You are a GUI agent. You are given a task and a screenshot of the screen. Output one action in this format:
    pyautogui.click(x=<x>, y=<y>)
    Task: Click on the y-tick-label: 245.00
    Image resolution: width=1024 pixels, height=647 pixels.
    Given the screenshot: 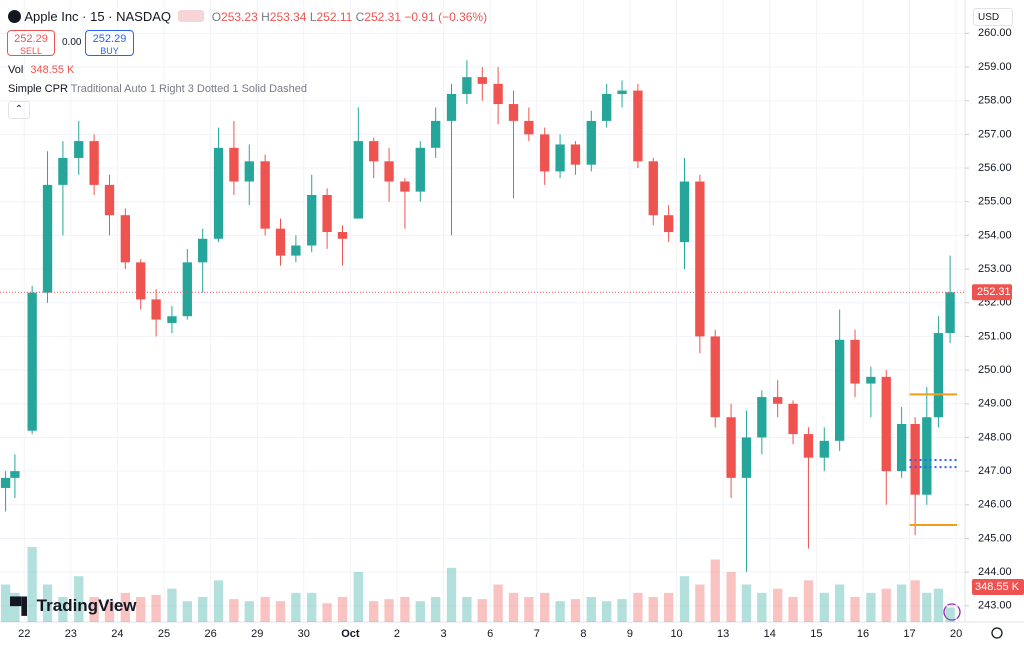 What is the action you would take?
    pyautogui.click(x=995, y=538)
    